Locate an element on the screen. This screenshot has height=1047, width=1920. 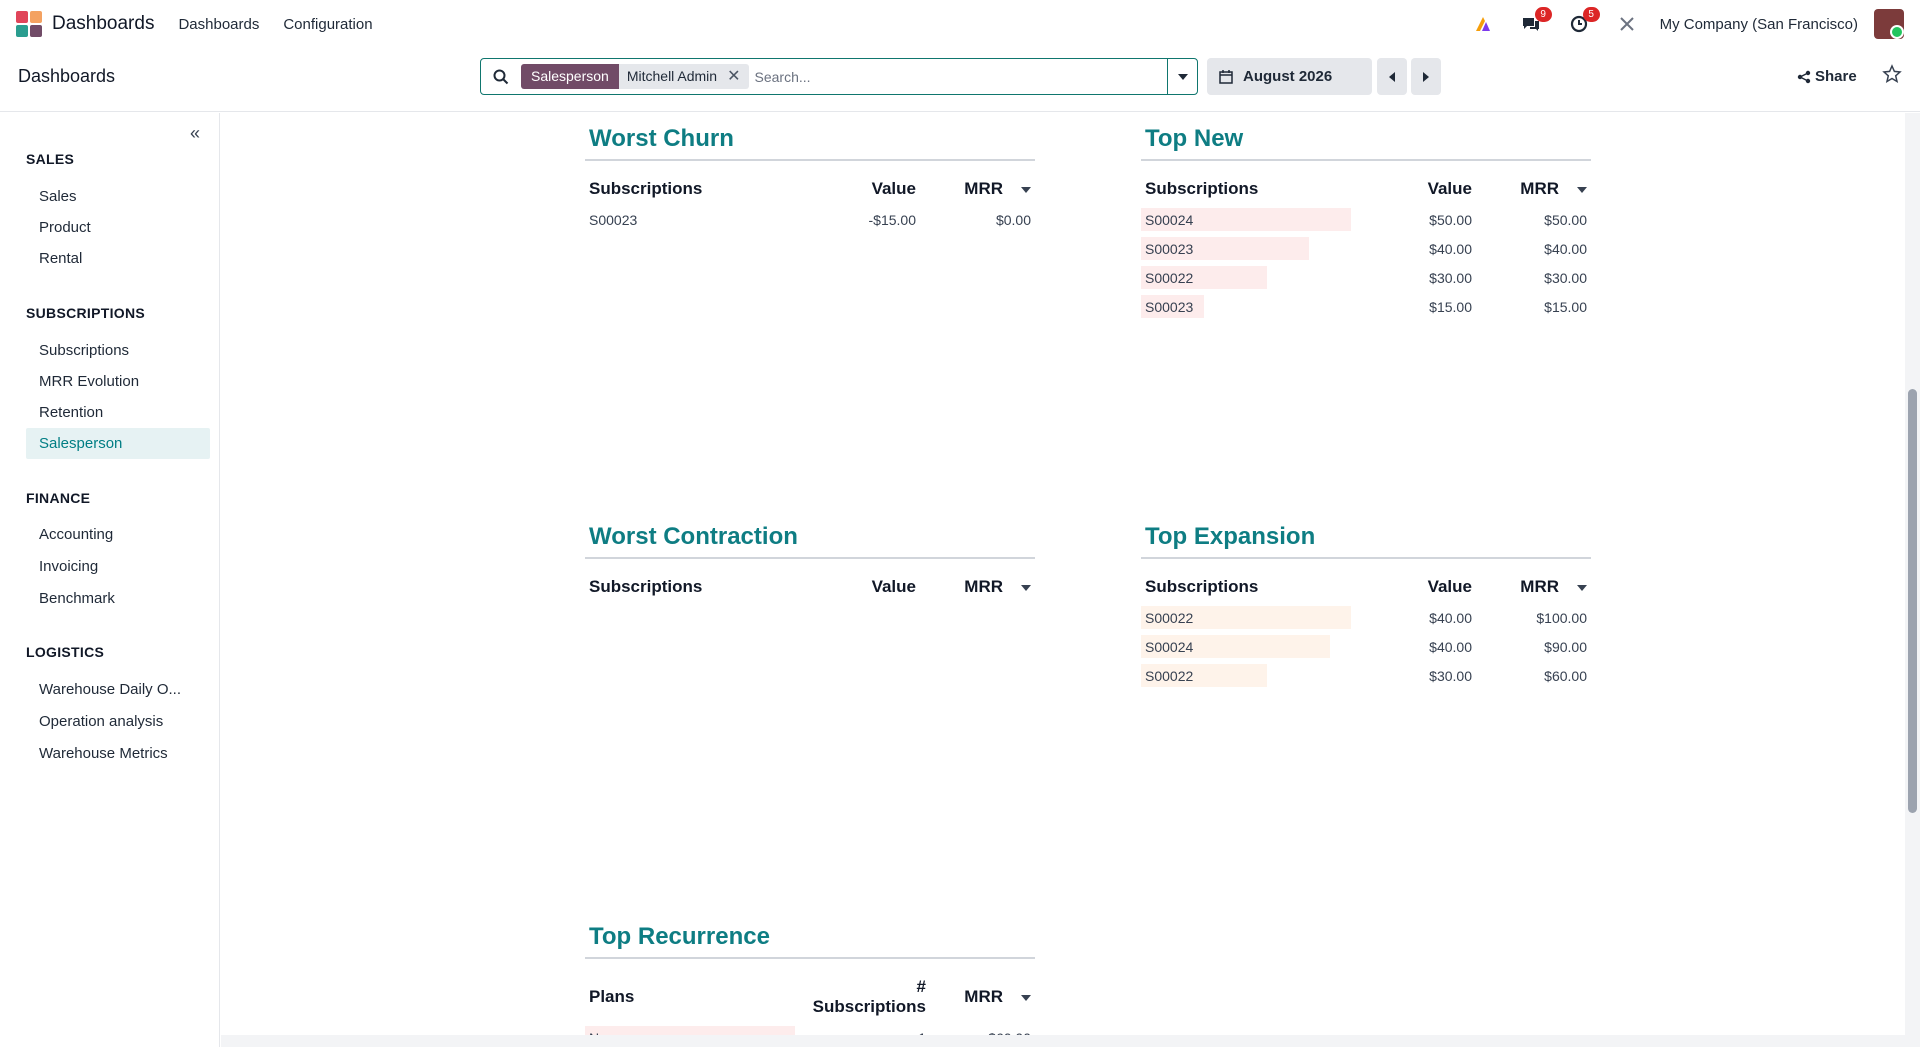
app-name: Dashboards is located at coordinates (103, 23).